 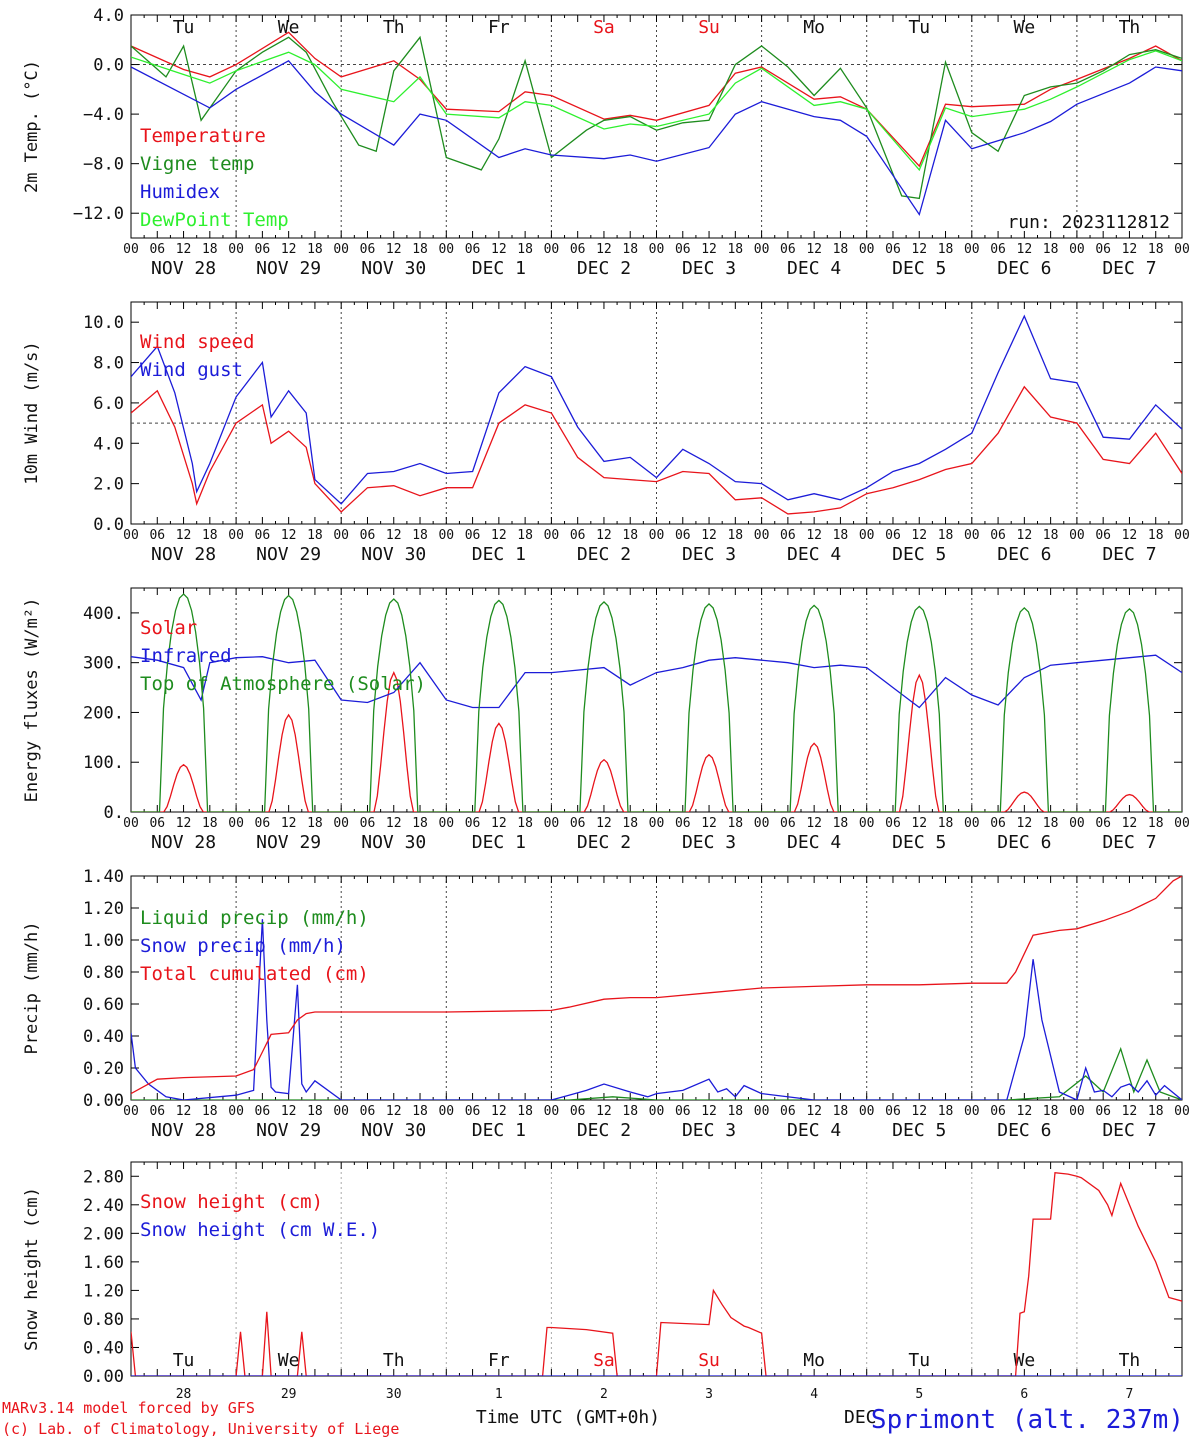 What do you see at coordinates (283, 684) in the screenshot?
I see `legend-entry: Top of Atmosphere (Solar)` at bounding box center [283, 684].